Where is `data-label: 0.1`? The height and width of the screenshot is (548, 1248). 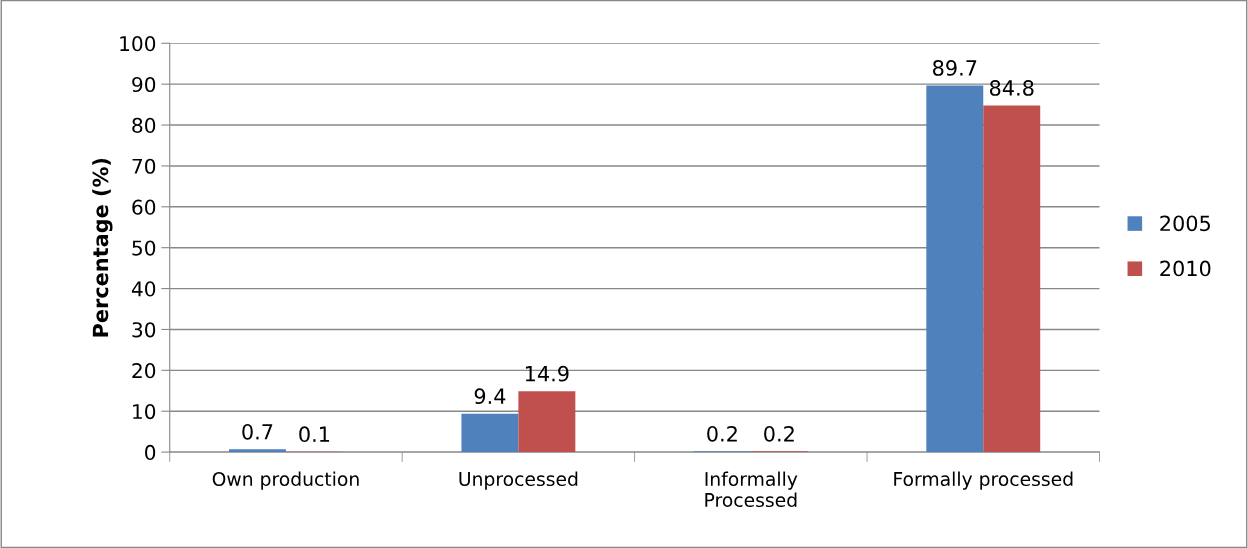
data-label: 0.1 is located at coordinates (314, 434).